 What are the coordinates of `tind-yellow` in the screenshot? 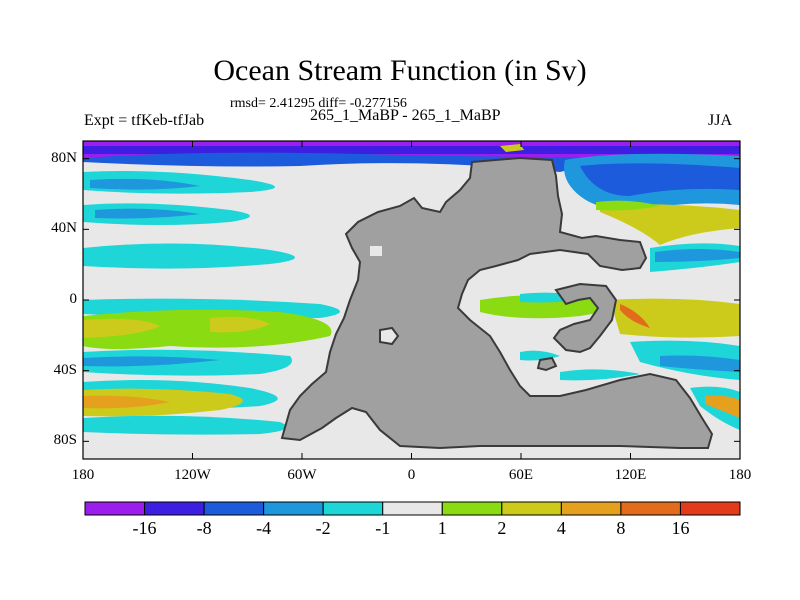 It's located at (675, 318).